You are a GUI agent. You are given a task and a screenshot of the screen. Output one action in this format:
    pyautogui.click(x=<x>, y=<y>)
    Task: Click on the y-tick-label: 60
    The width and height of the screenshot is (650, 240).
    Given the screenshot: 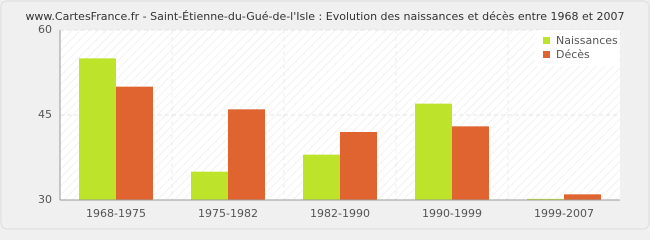 What is the action you would take?
    pyautogui.click(x=45, y=29)
    